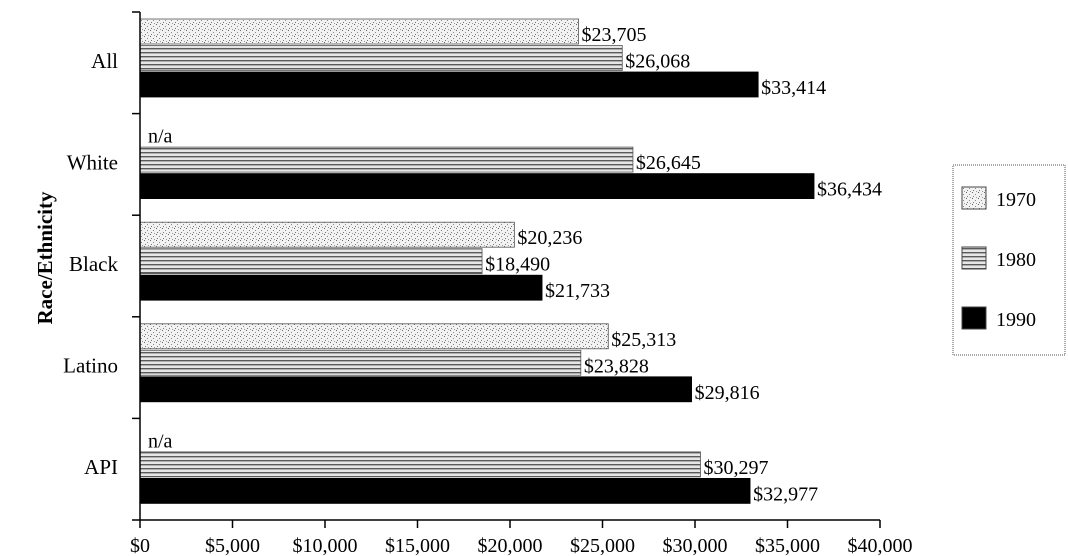  I want to click on x-tick-label: $25,000, so click(602, 545).